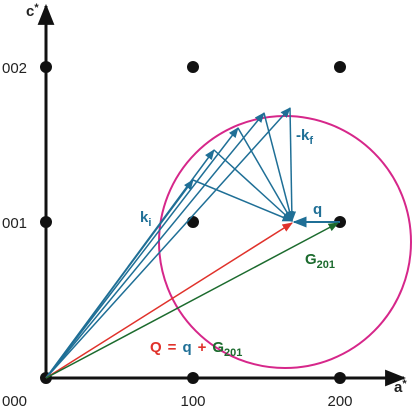 Image resolution: width=414 pixels, height=415 pixels. Describe the element at coordinates (218, 347) in the screenshot. I see `eq-G: G` at that location.